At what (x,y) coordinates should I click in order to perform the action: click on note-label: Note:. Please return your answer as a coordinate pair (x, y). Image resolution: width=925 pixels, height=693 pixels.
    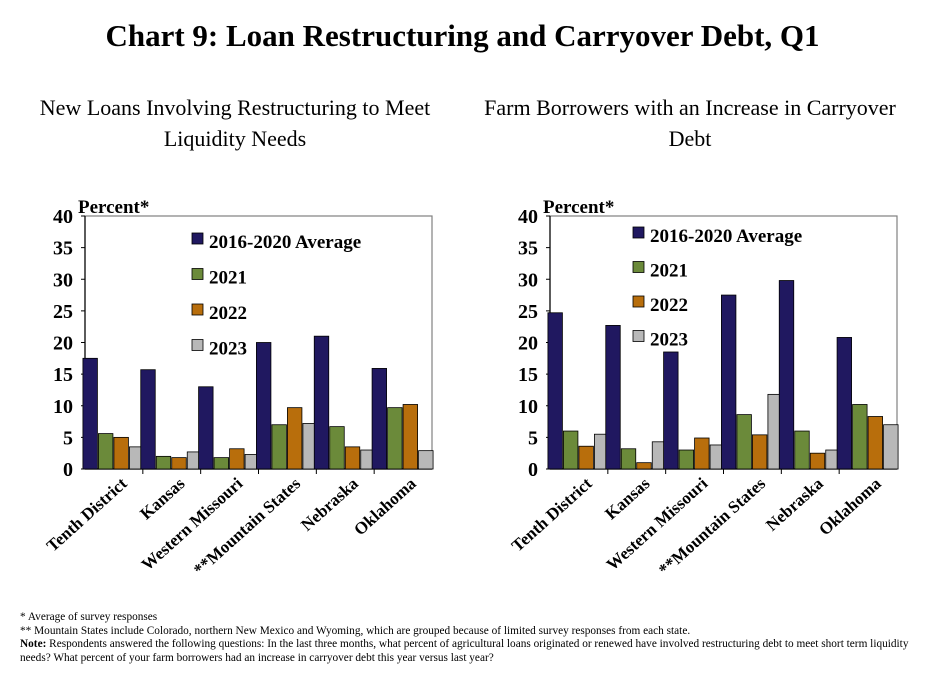
    Looking at the image, I should click on (33, 644).